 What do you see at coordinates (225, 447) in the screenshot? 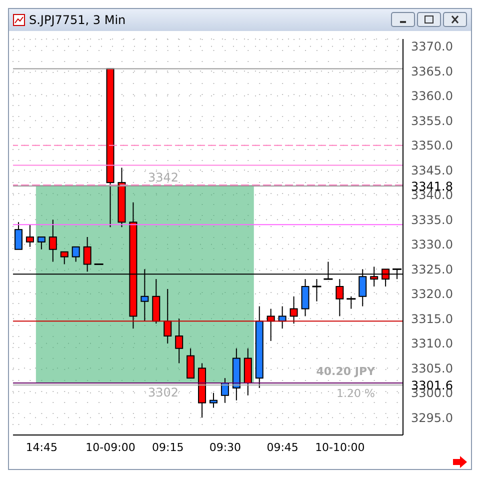
I see `x-tick-label: 09:30` at bounding box center [225, 447].